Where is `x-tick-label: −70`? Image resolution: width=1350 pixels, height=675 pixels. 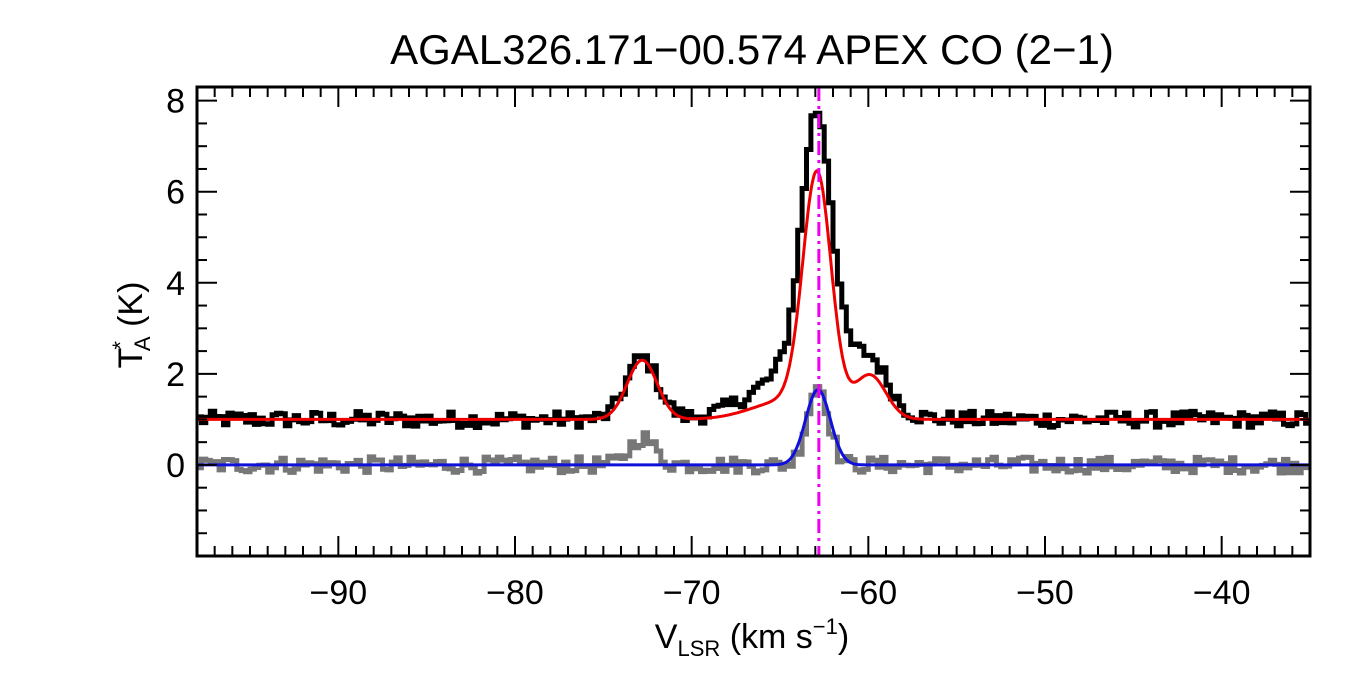
x-tick-label: −70 is located at coordinates (692, 593).